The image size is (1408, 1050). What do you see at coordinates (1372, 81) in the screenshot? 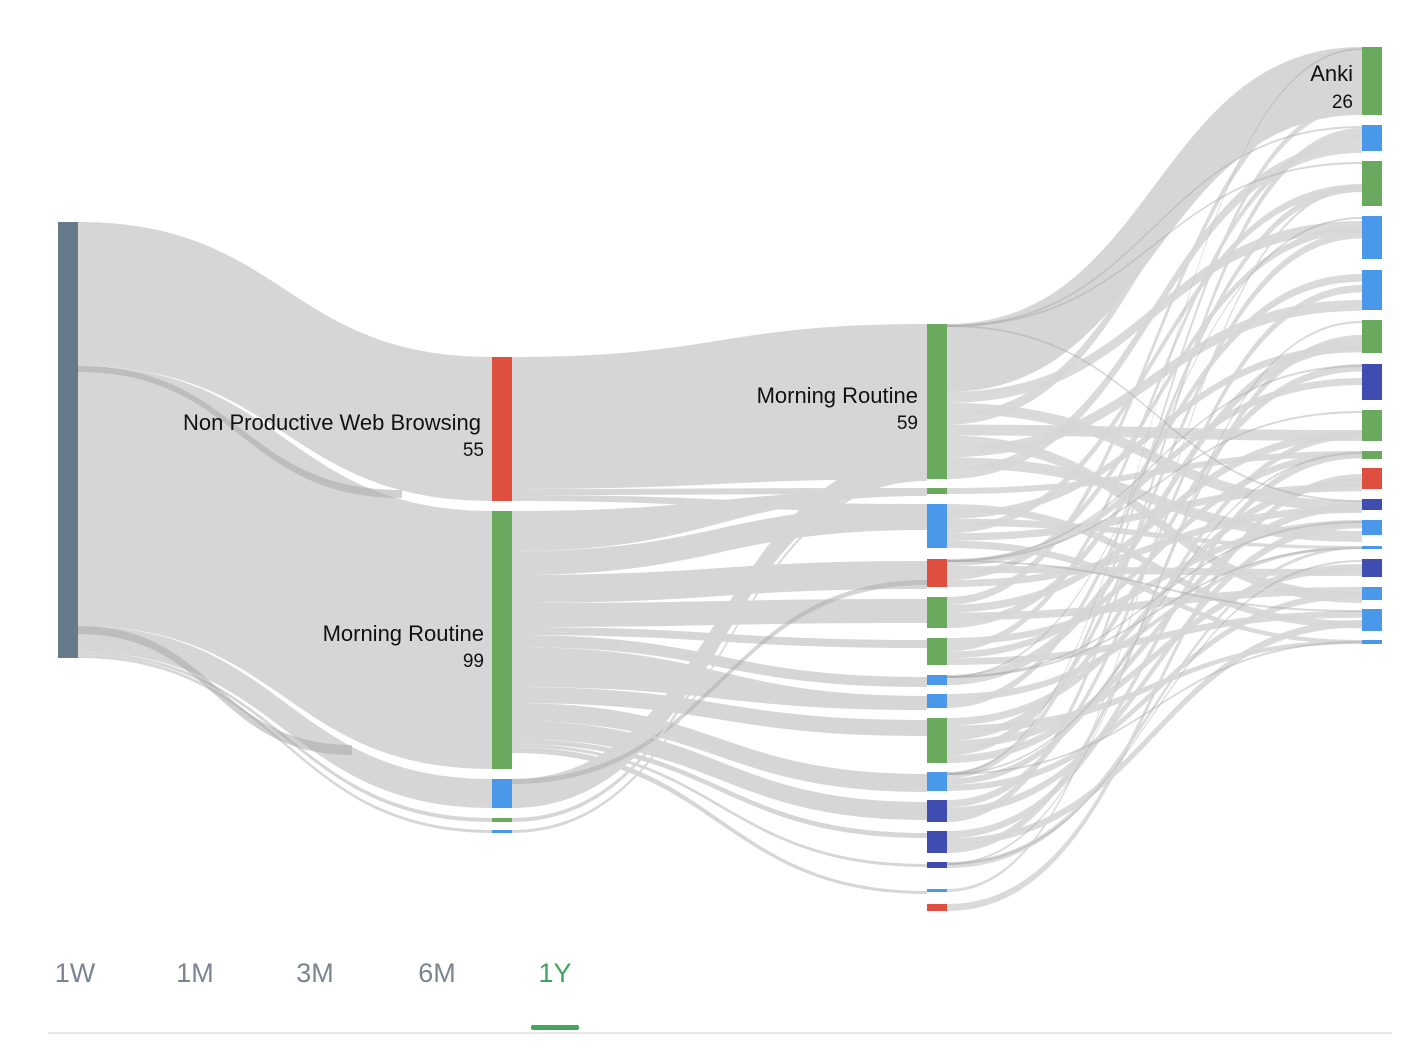
I see `node-anki` at bounding box center [1372, 81].